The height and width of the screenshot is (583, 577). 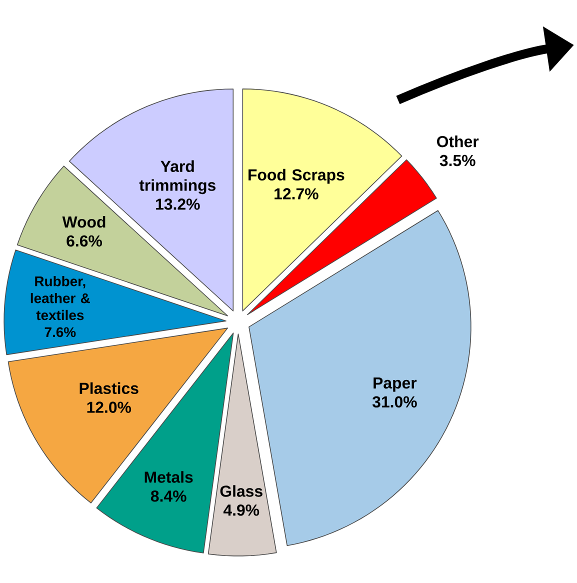 What do you see at coordinates (241, 510) in the screenshot?
I see `data-label: 4.9%` at bounding box center [241, 510].